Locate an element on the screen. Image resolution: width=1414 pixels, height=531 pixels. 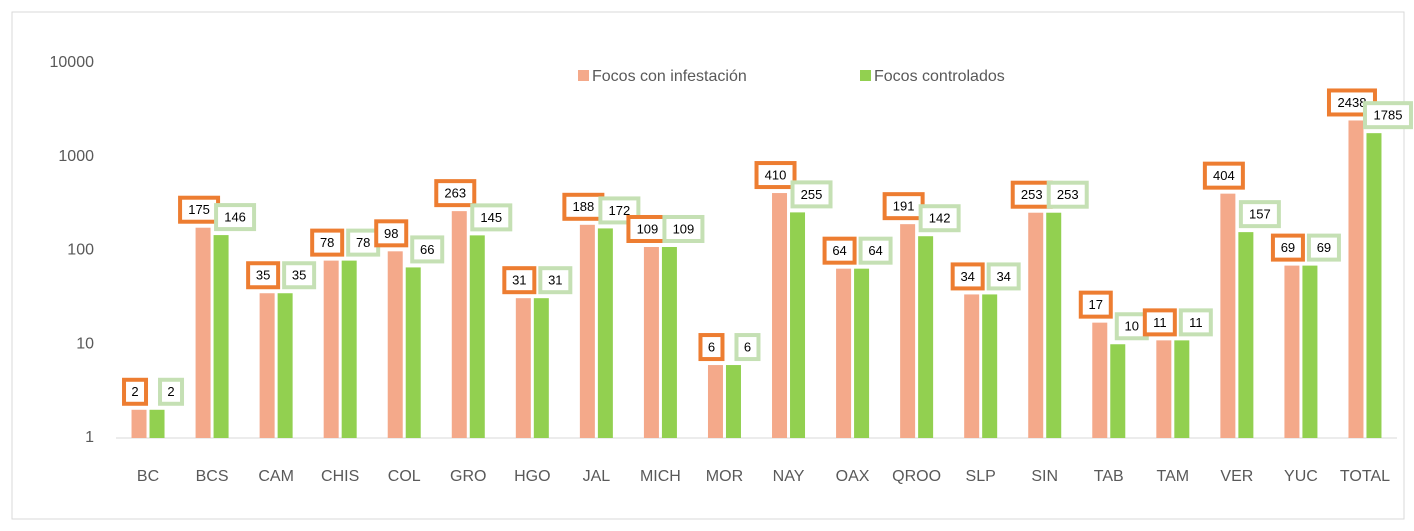
x-tick-label: JAL is located at coordinates (597, 476).